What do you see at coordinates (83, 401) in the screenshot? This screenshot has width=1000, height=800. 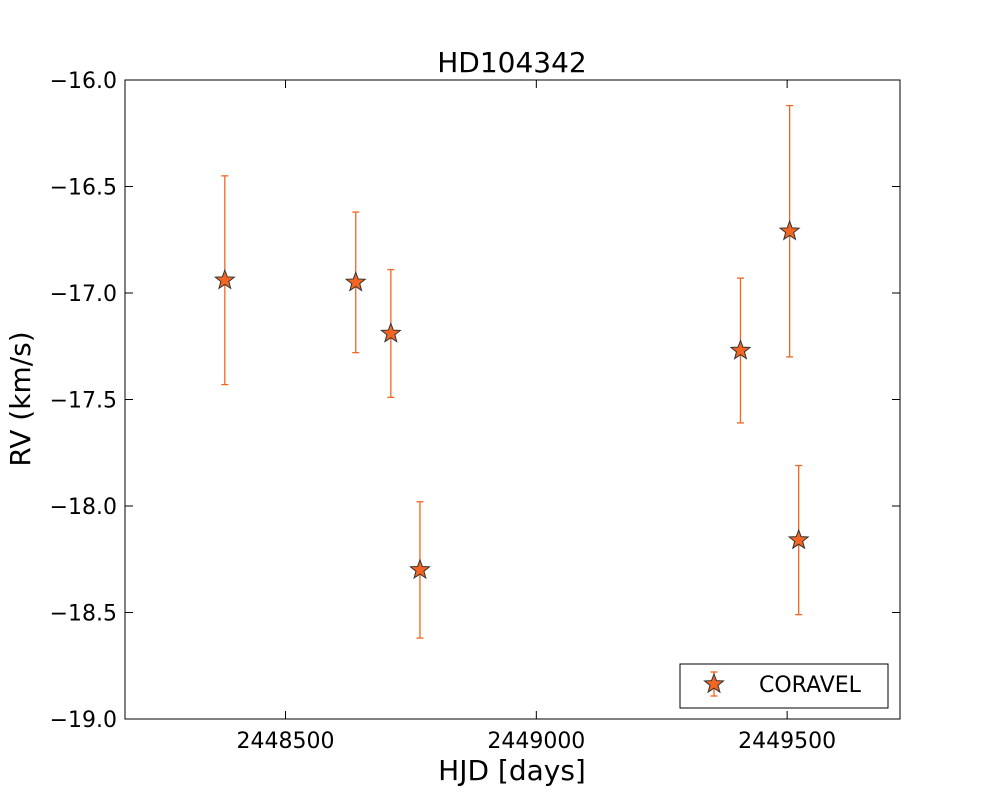 I see `y-tick-label: −17.5` at bounding box center [83, 401].